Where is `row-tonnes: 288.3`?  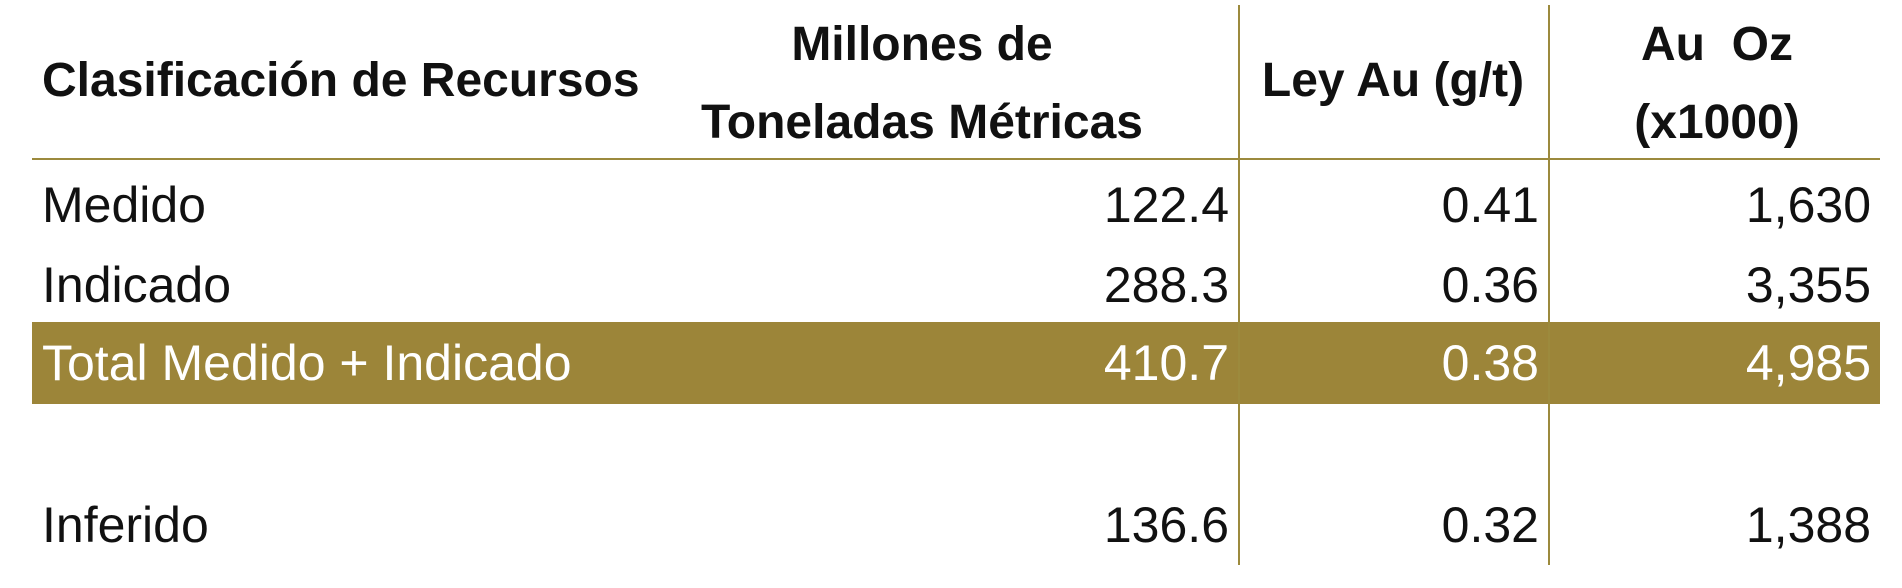 row-tonnes: 288.3 is located at coordinates (1166, 285).